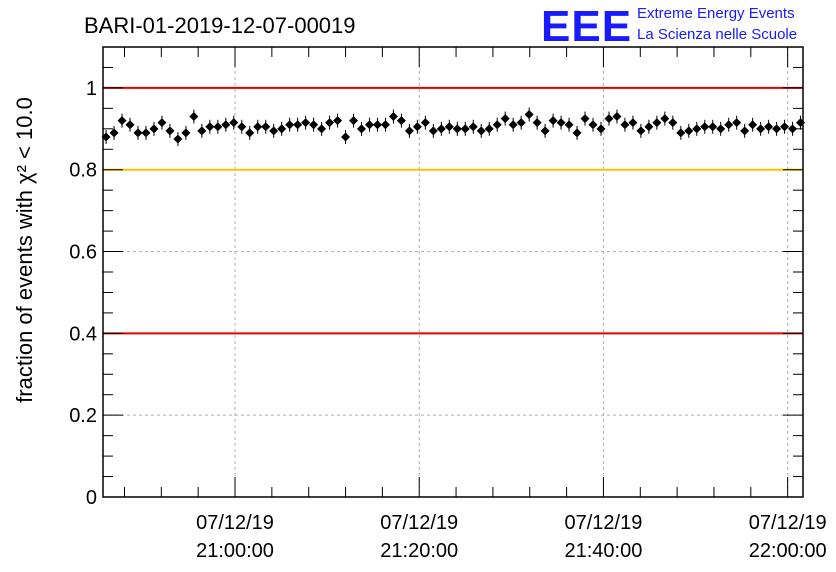 This screenshot has height=572, width=836. I want to click on y-tick-label: 1, so click(91, 89).